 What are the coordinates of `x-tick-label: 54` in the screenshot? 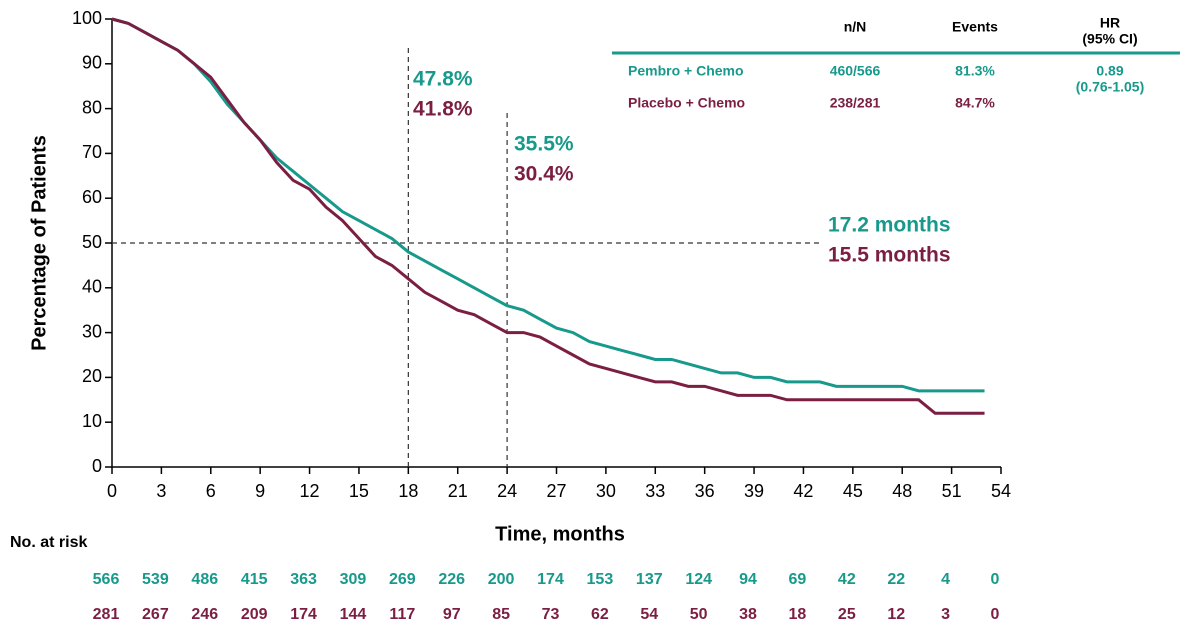 It's located at (1001, 491).